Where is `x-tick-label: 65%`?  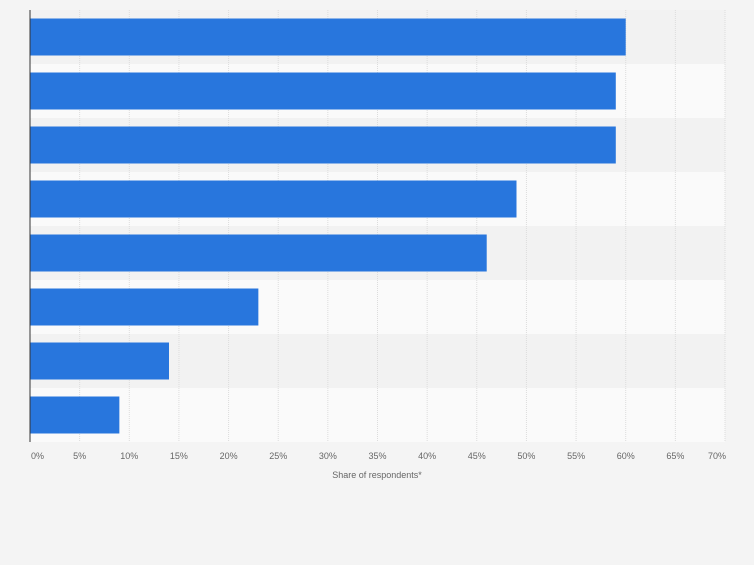 x-tick-label: 65% is located at coordinates (675, 456).